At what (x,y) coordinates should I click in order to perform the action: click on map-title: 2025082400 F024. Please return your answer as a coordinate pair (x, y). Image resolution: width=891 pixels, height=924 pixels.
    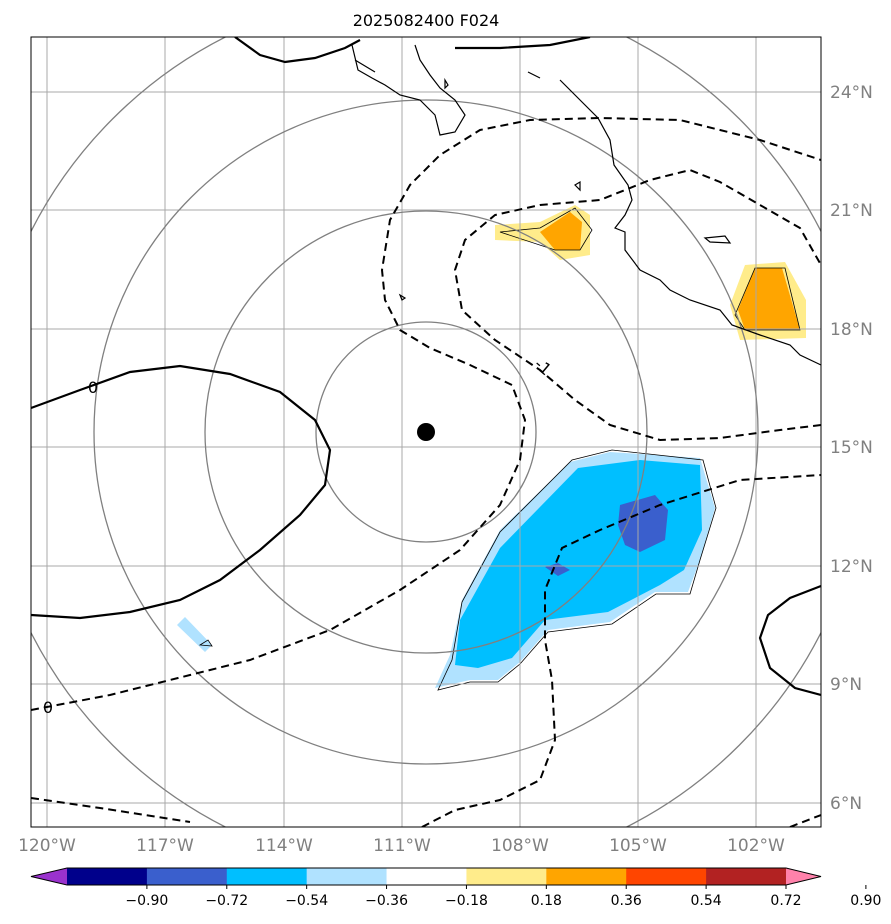
    Looking at the image, I should click on (426, 20).